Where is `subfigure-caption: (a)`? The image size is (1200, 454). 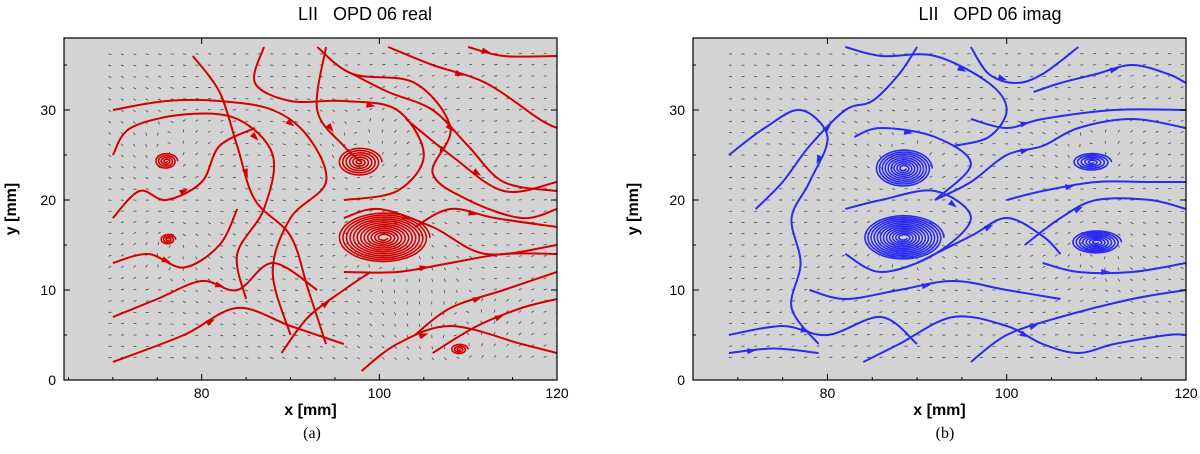
subfigure-caption: (a) is located at coordinates (312, 433).